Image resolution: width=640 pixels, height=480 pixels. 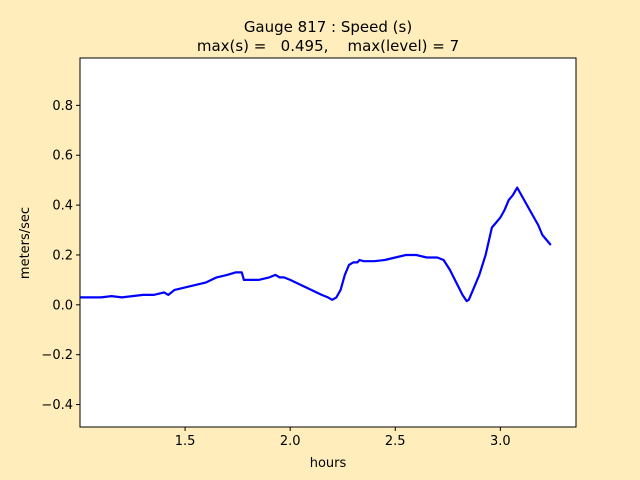 I want to click on y-tick-label: 0.6, so click(x=62, y=156).